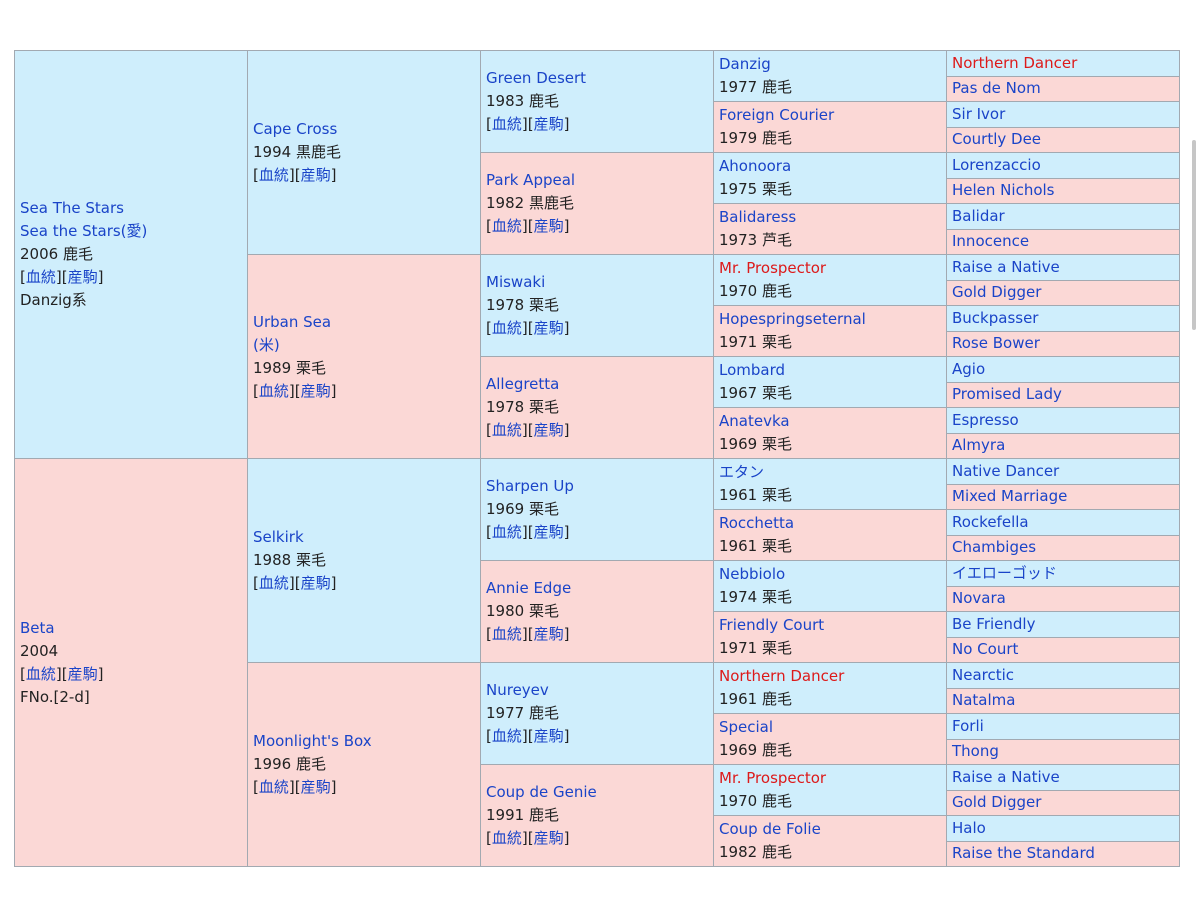  What do you see at coordinates (995, 317) in the screenshot?
I see `horse-name: Buckpasser` at bounding box center [995, 317].